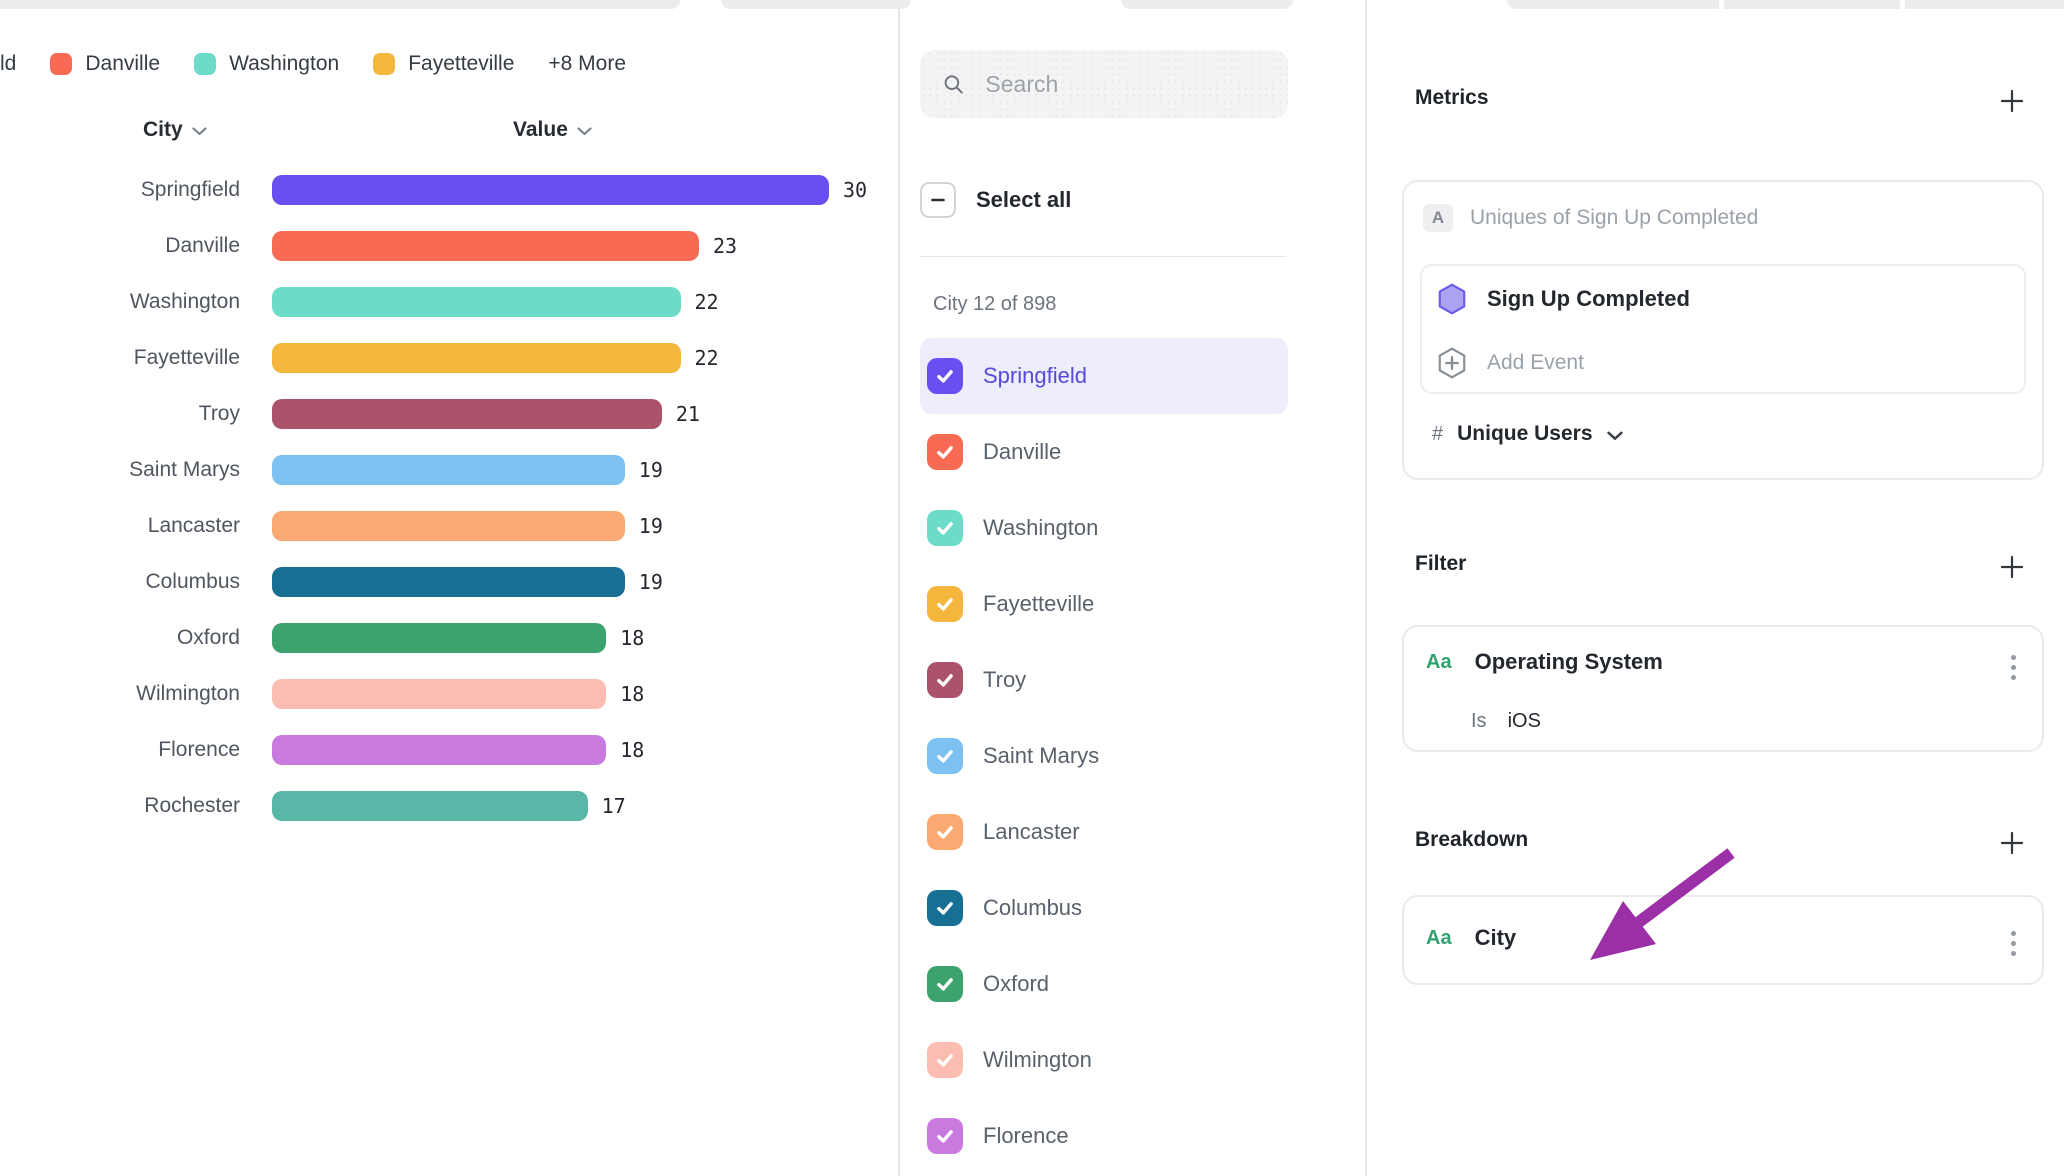  I want to click on add-filter-button, so click(2012, 567).